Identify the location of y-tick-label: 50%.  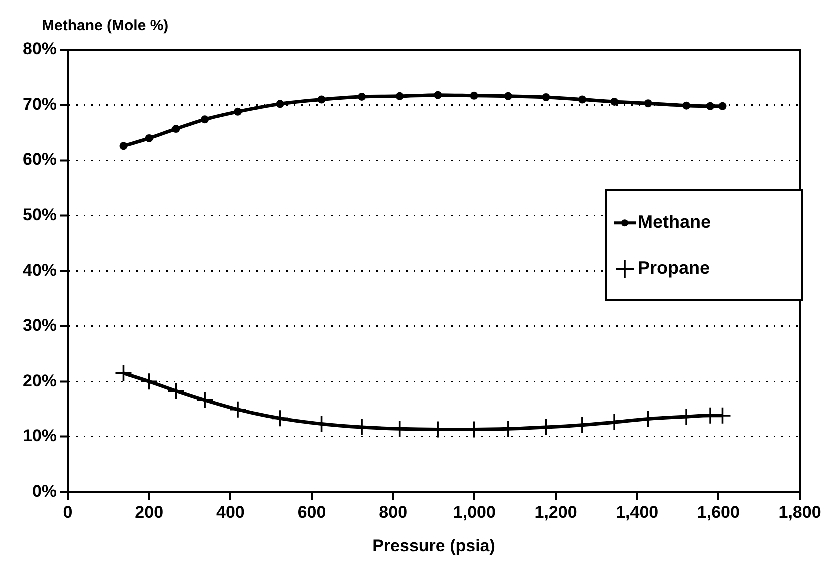
(40, 215).